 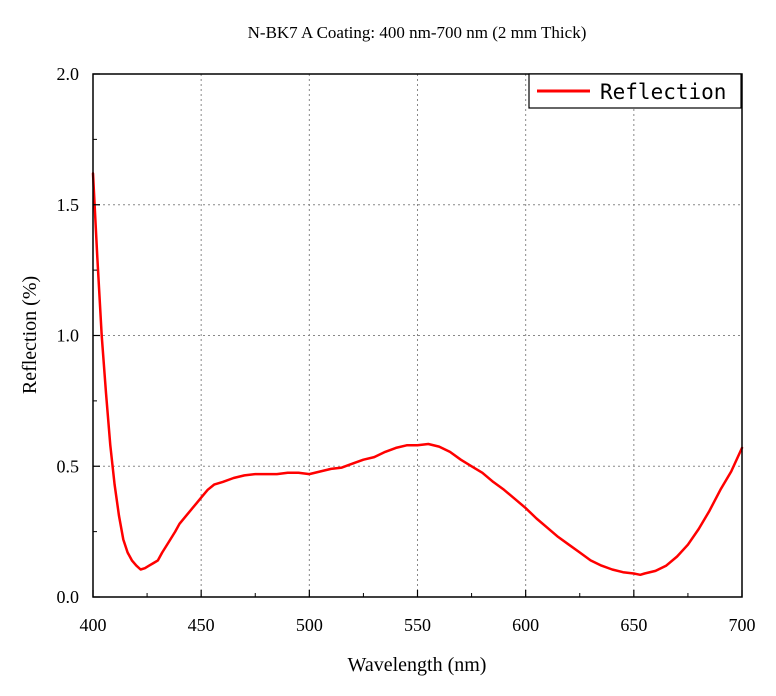 What do you see at coordinates (68, 74) in the screenshot?
I see `y-tick-label: 2.0` at bounding box center [68, 74].